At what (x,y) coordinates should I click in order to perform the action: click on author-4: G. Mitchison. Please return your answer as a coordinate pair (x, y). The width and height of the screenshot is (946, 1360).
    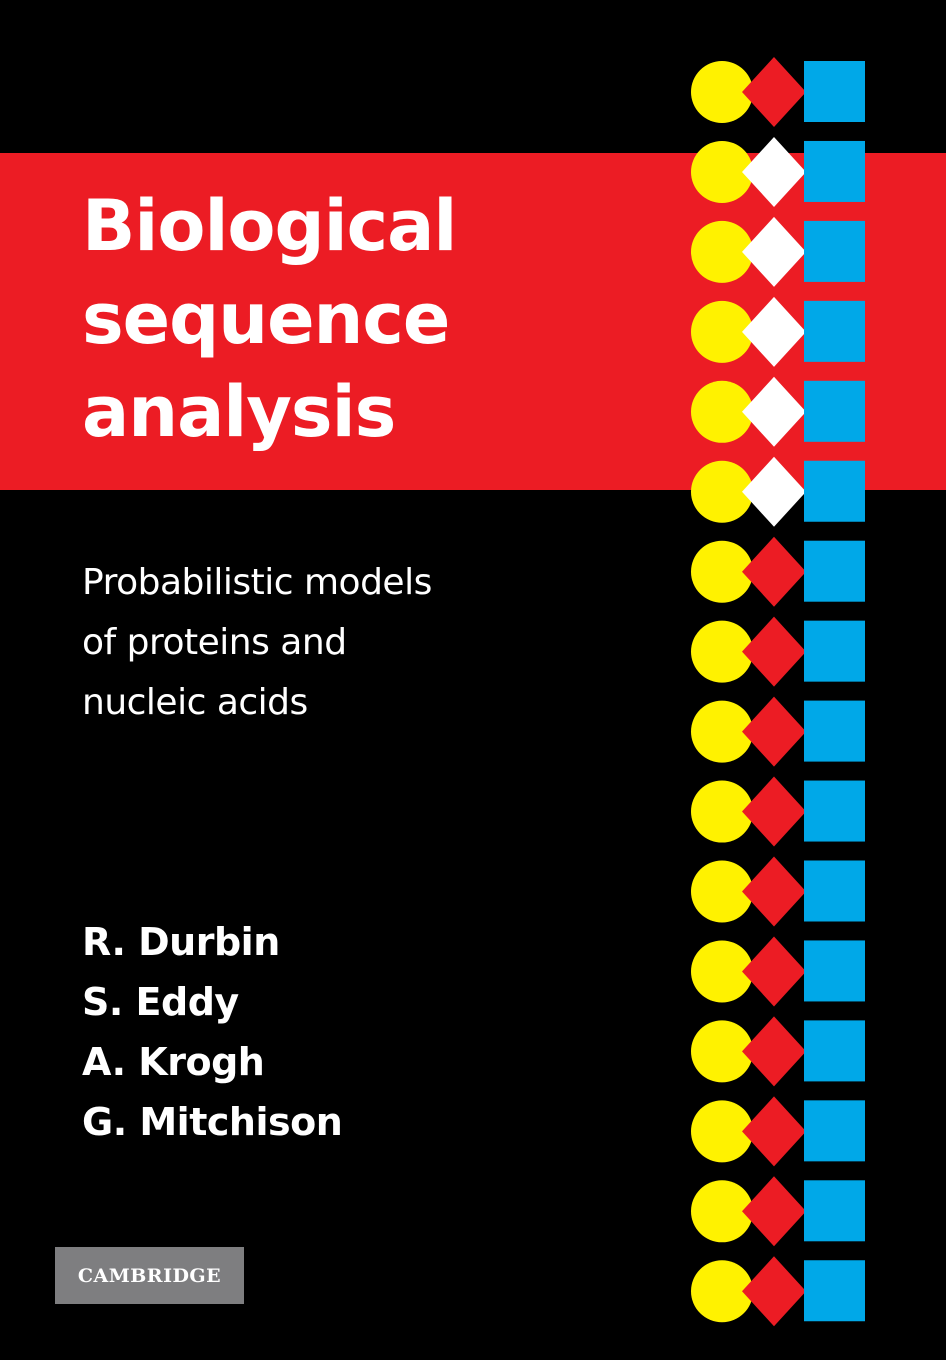
    Looking at the image, I should click on (212, 1122).